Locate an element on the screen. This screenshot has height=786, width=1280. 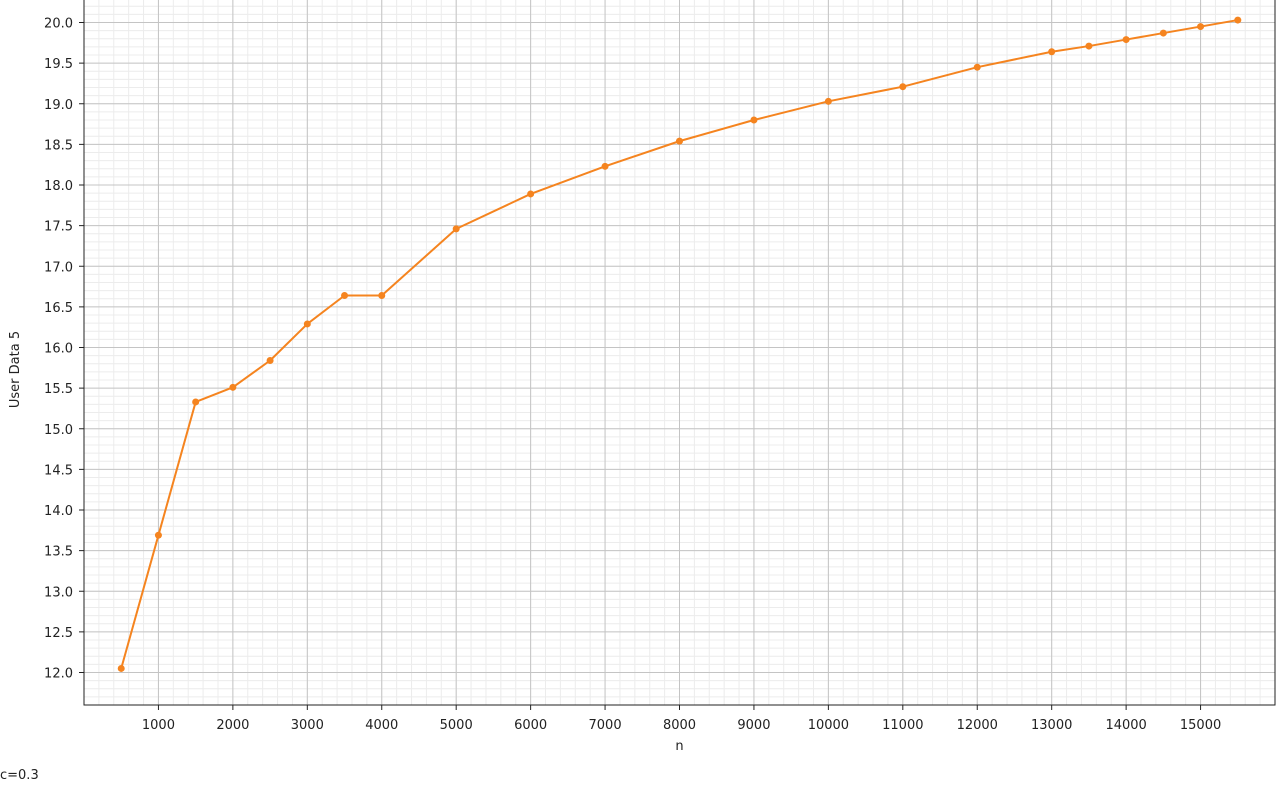
y-tick-label: 18.5 is located at coordinates (58, 145).